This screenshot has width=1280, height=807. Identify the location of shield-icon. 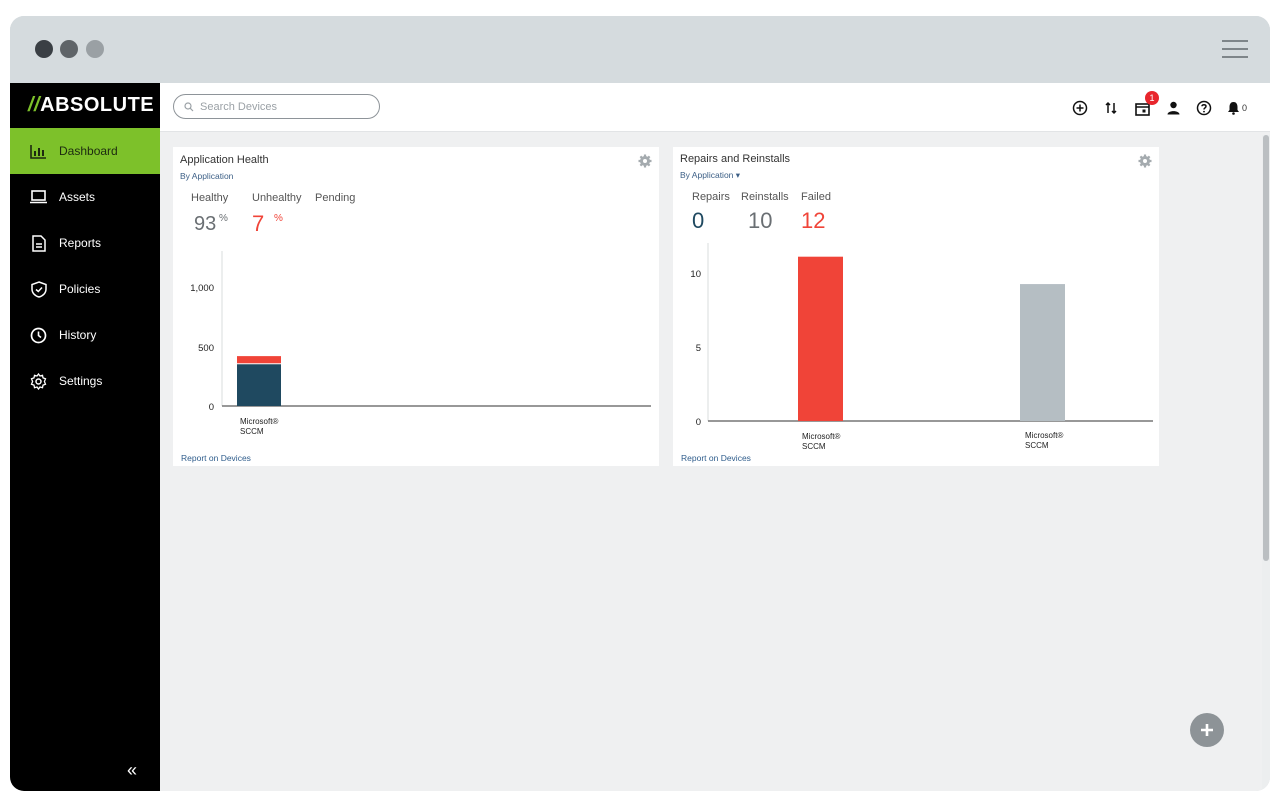
(38, 289).